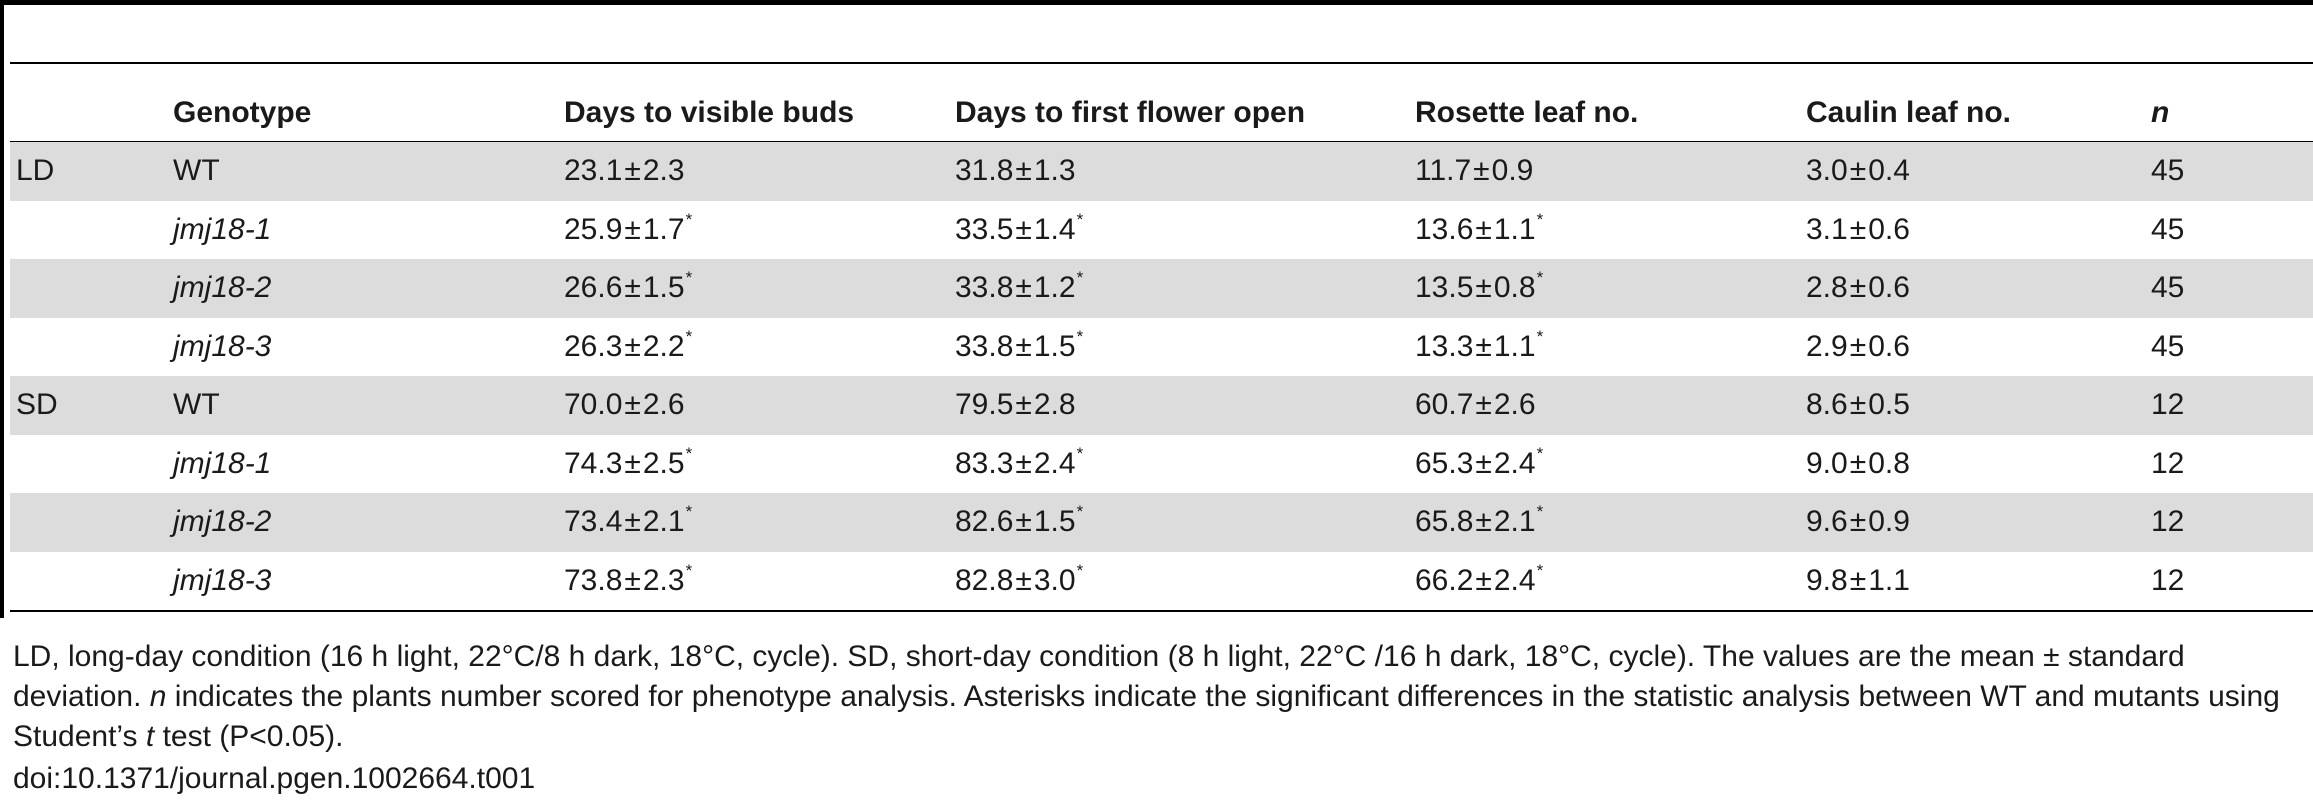 Image resolution: width=2313 pixels, height=800 pixels. I want to click on mean-value: 73.8, so click(593, 580).